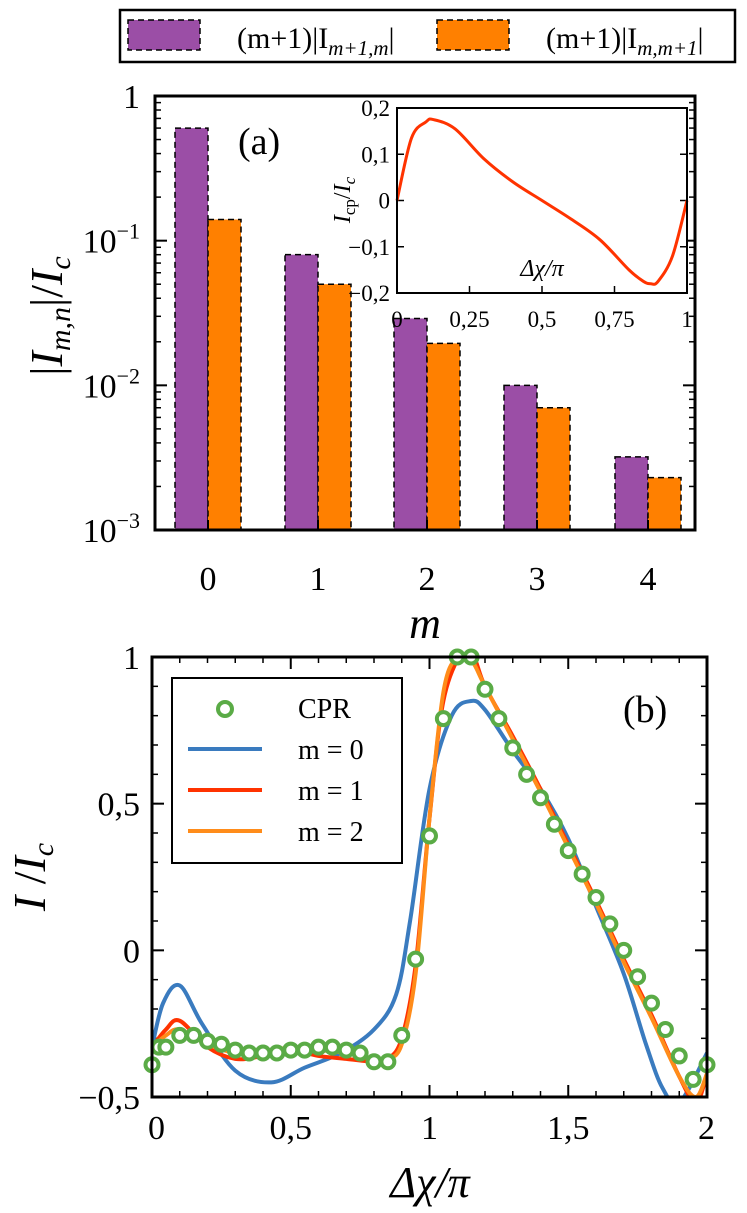 Image resolution: width=747 pixels, height=1213 pixels. Describe the element at coordinates (344, 200) in the screenshot. I see `inset-yaxis-title: Icp/Ic` at that location.